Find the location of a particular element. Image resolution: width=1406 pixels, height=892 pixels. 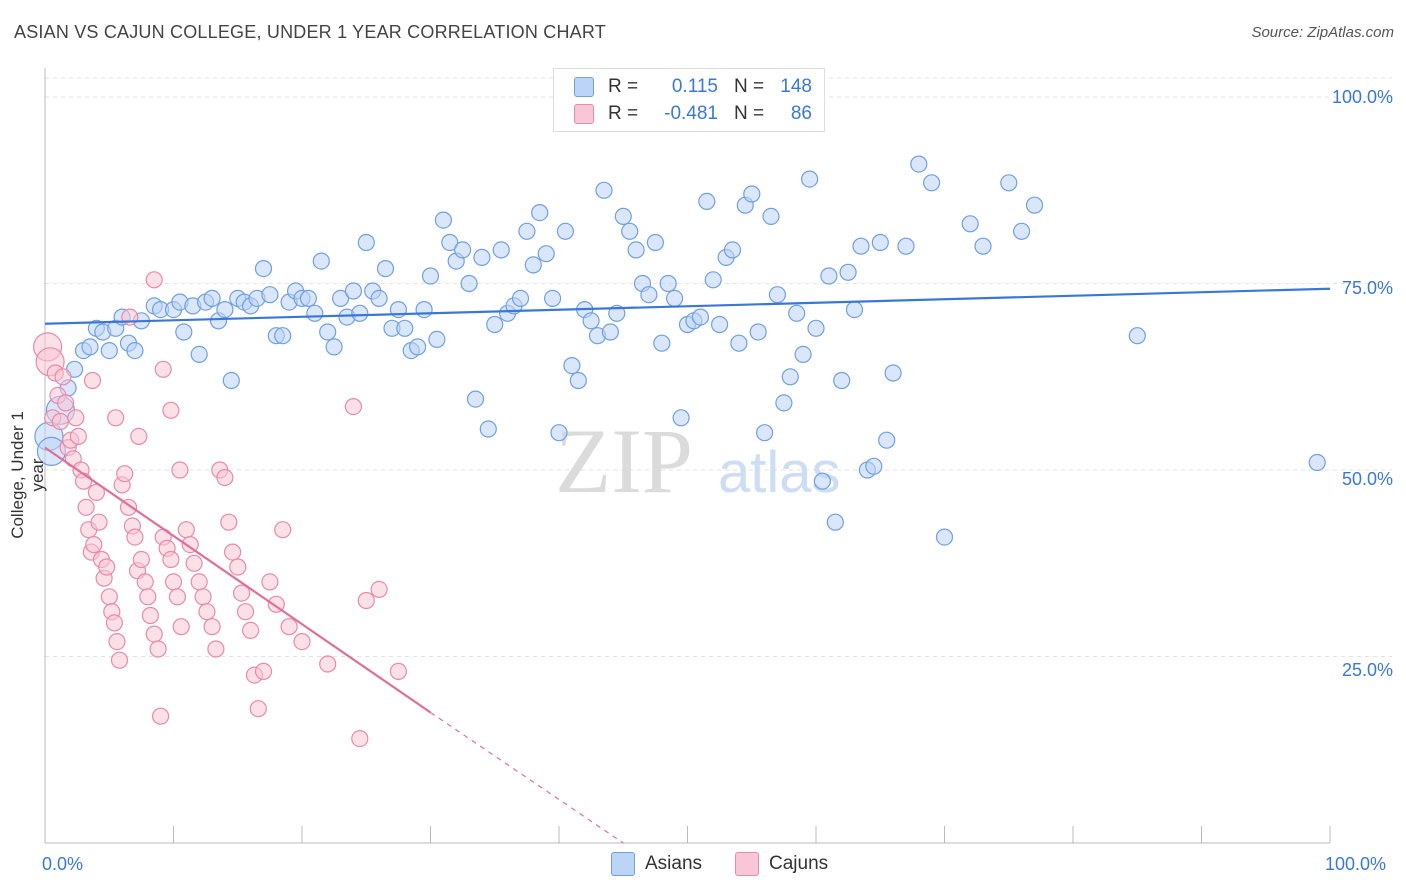

legend-n-value: 148 is located at coordinates (796, 86).